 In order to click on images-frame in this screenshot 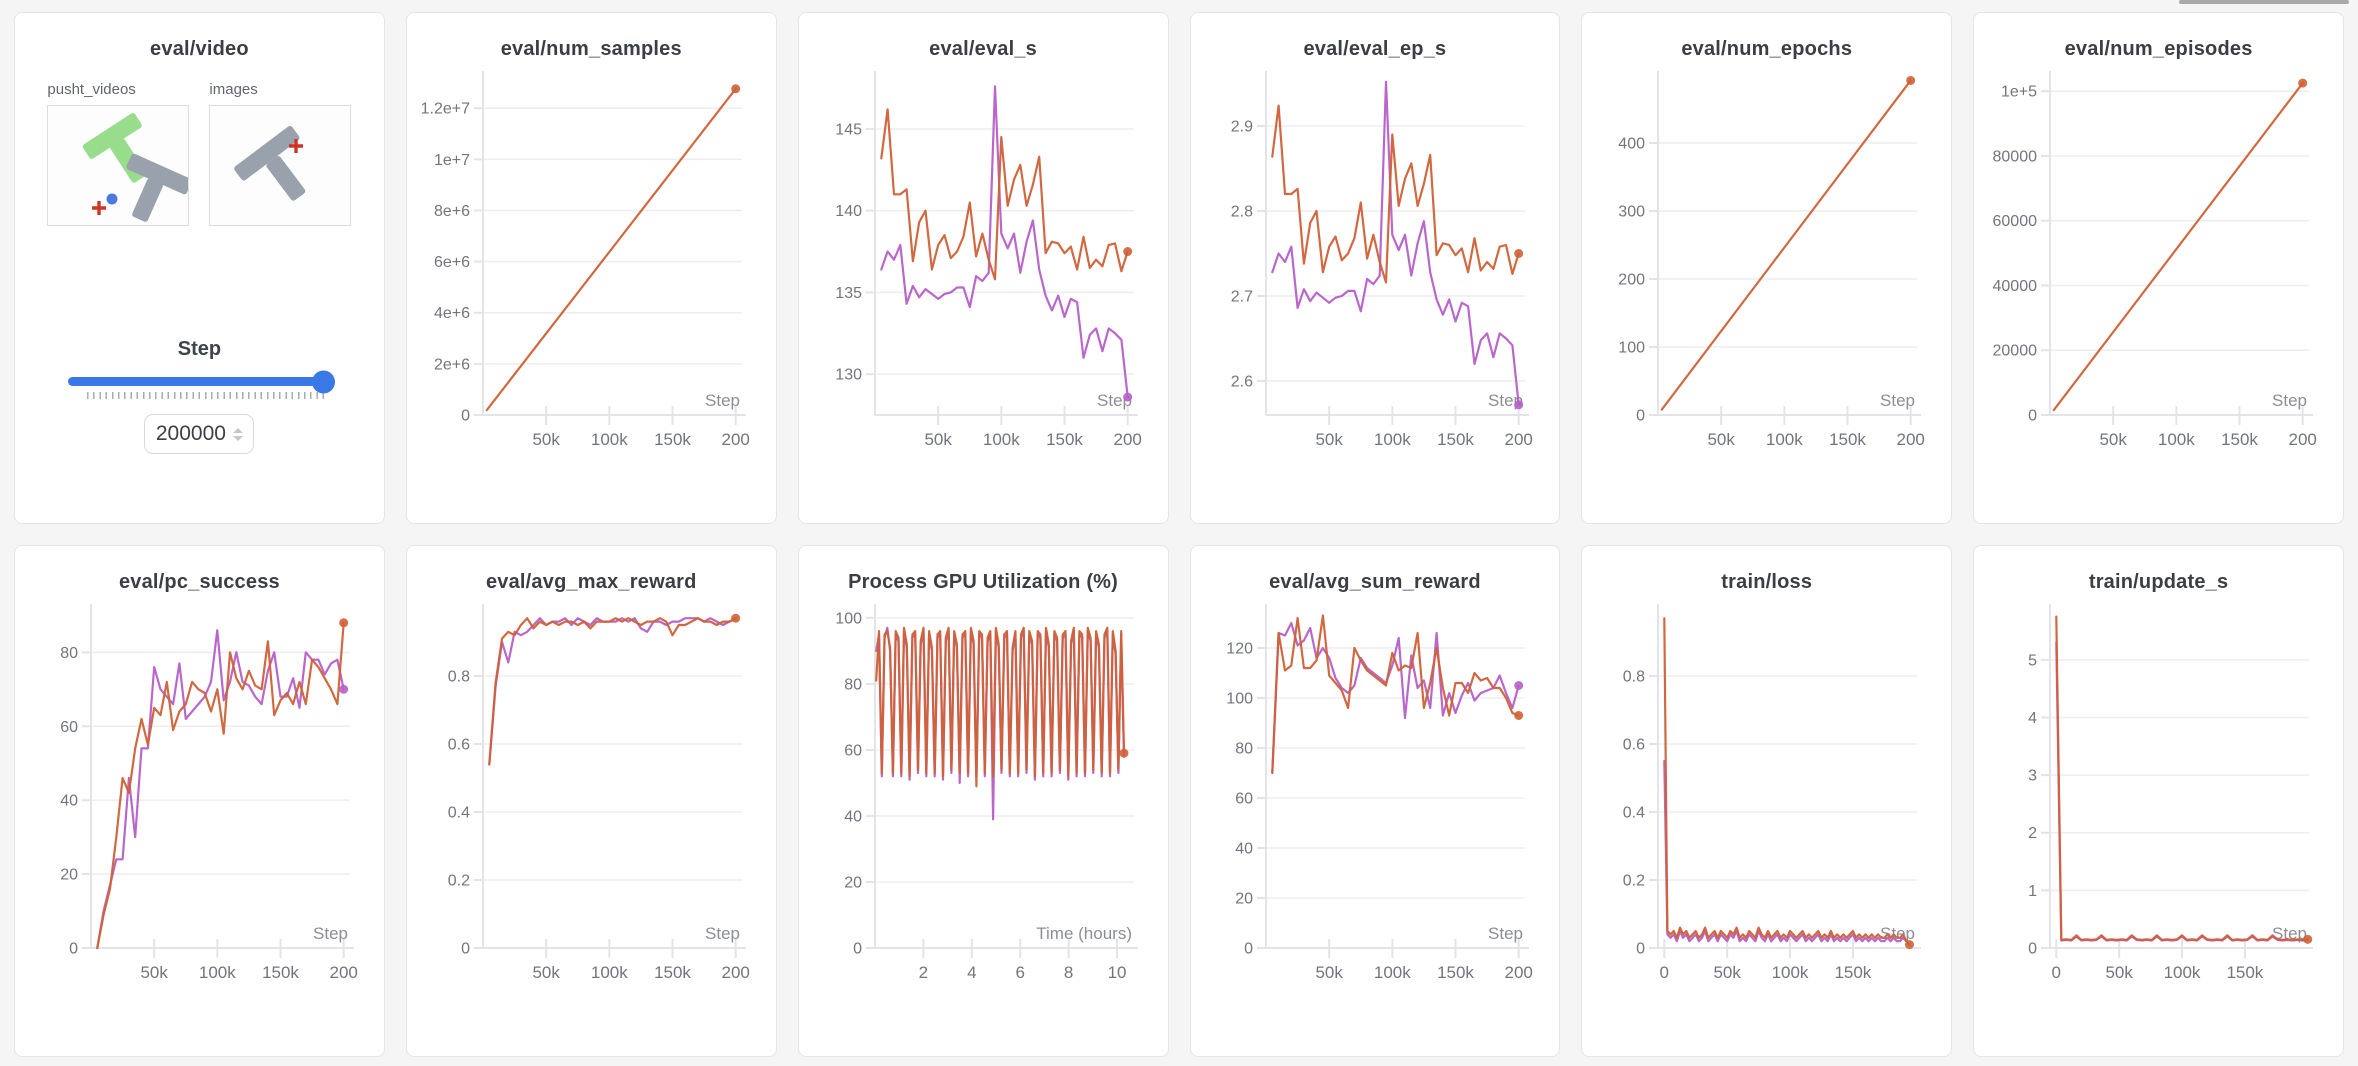, I will do `click(270, 163)`.